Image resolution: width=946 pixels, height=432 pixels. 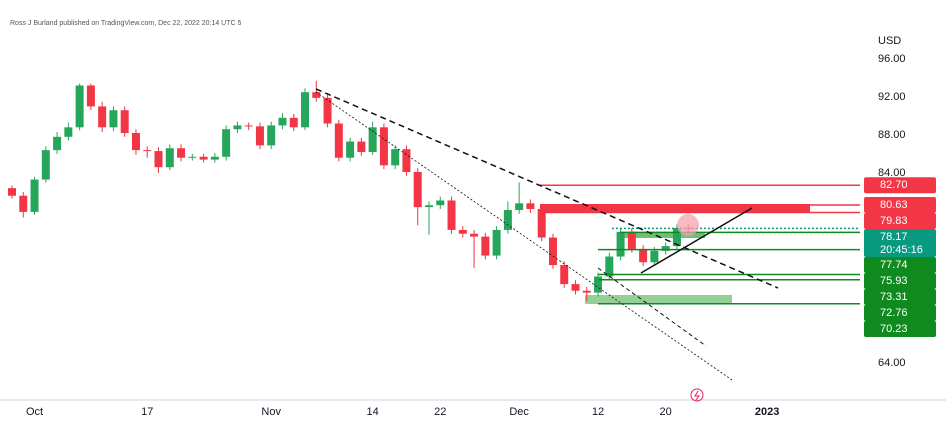 I want to click on countdown: 20:45:16, so click(x=901, y=250).